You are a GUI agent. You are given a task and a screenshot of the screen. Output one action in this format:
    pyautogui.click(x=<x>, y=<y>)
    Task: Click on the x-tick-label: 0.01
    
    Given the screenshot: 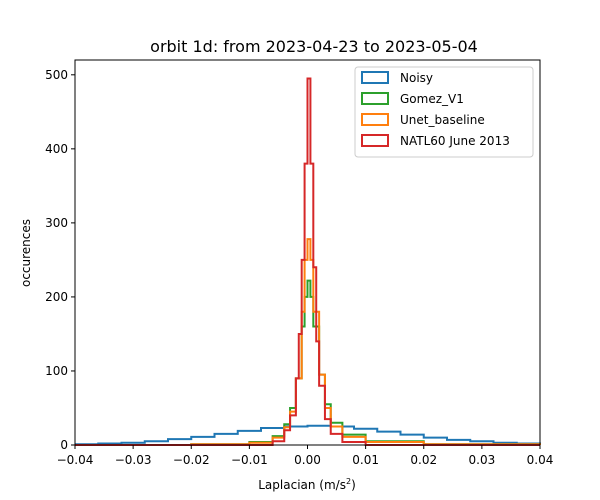 What is the action you would take?
    pyautogui.click(x=365, y=460)
    